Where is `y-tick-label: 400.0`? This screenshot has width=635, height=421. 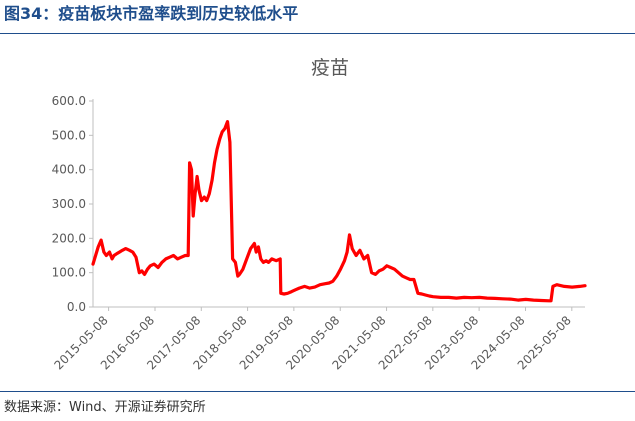
y-tick-label: 400.0 is located at coordinates (69, 170).